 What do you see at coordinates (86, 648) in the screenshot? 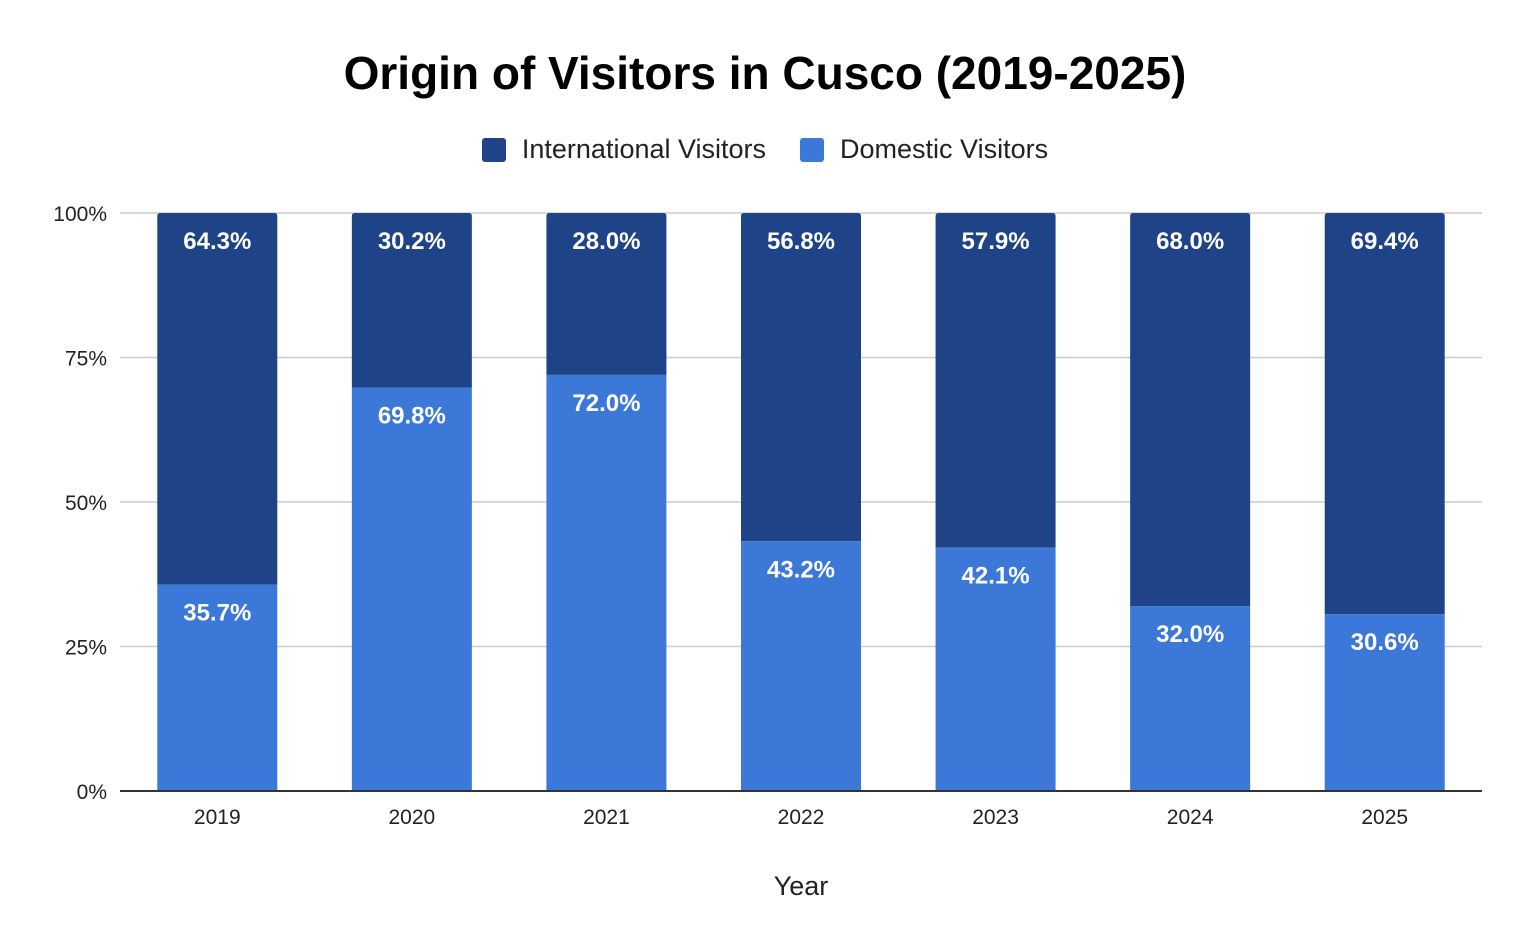
I see `y-tick-label: 25%` at bounding box center [86, 648].